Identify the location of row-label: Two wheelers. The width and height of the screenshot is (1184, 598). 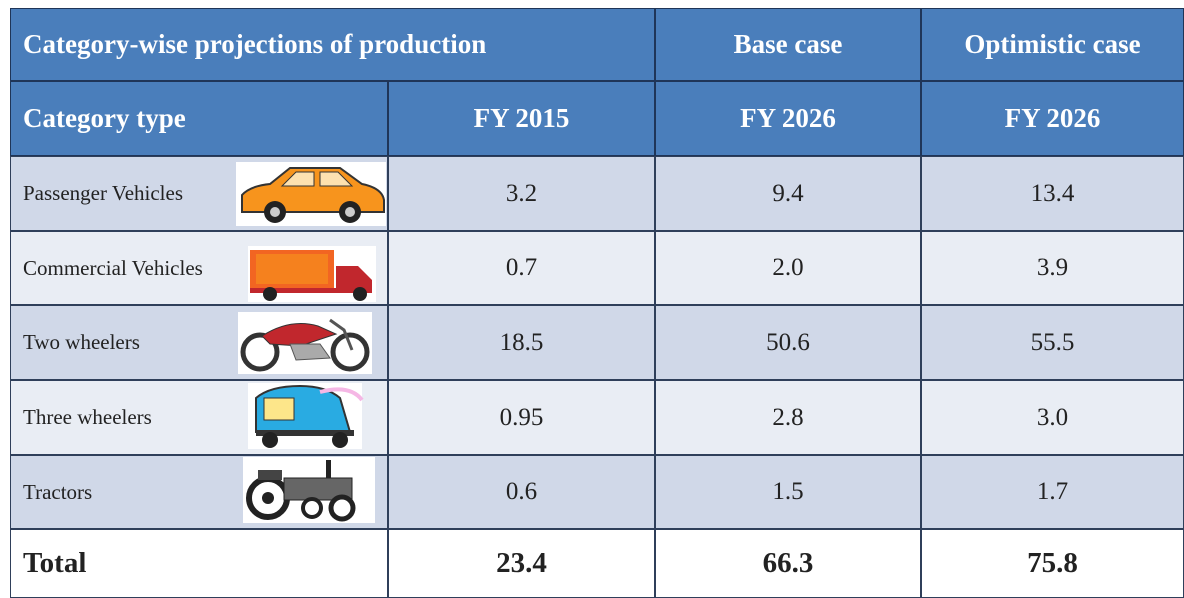
(199, 342).